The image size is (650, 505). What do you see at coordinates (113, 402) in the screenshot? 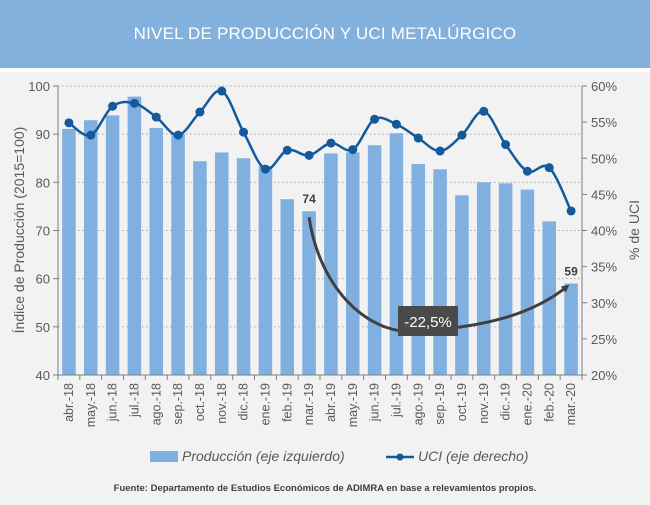
I see `x-tick-label: jun.-18` at bounding box center [113, 402].